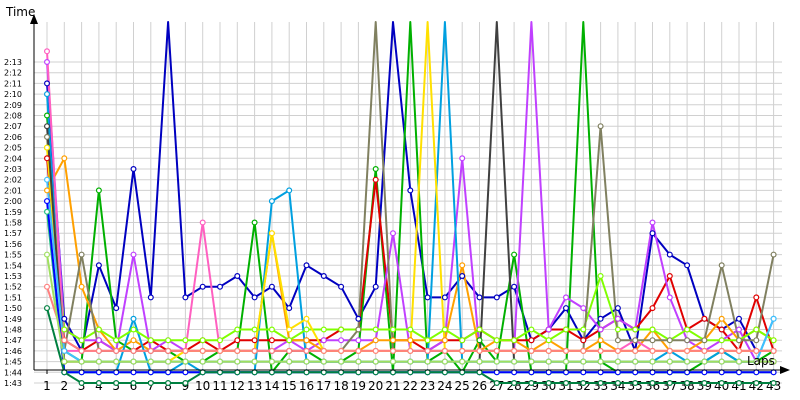 This screenshot has height=400, width=800. Describe the element at coordinates (13, 126) in the screenshot. I see `y-tick-label: 2:07` at that location.